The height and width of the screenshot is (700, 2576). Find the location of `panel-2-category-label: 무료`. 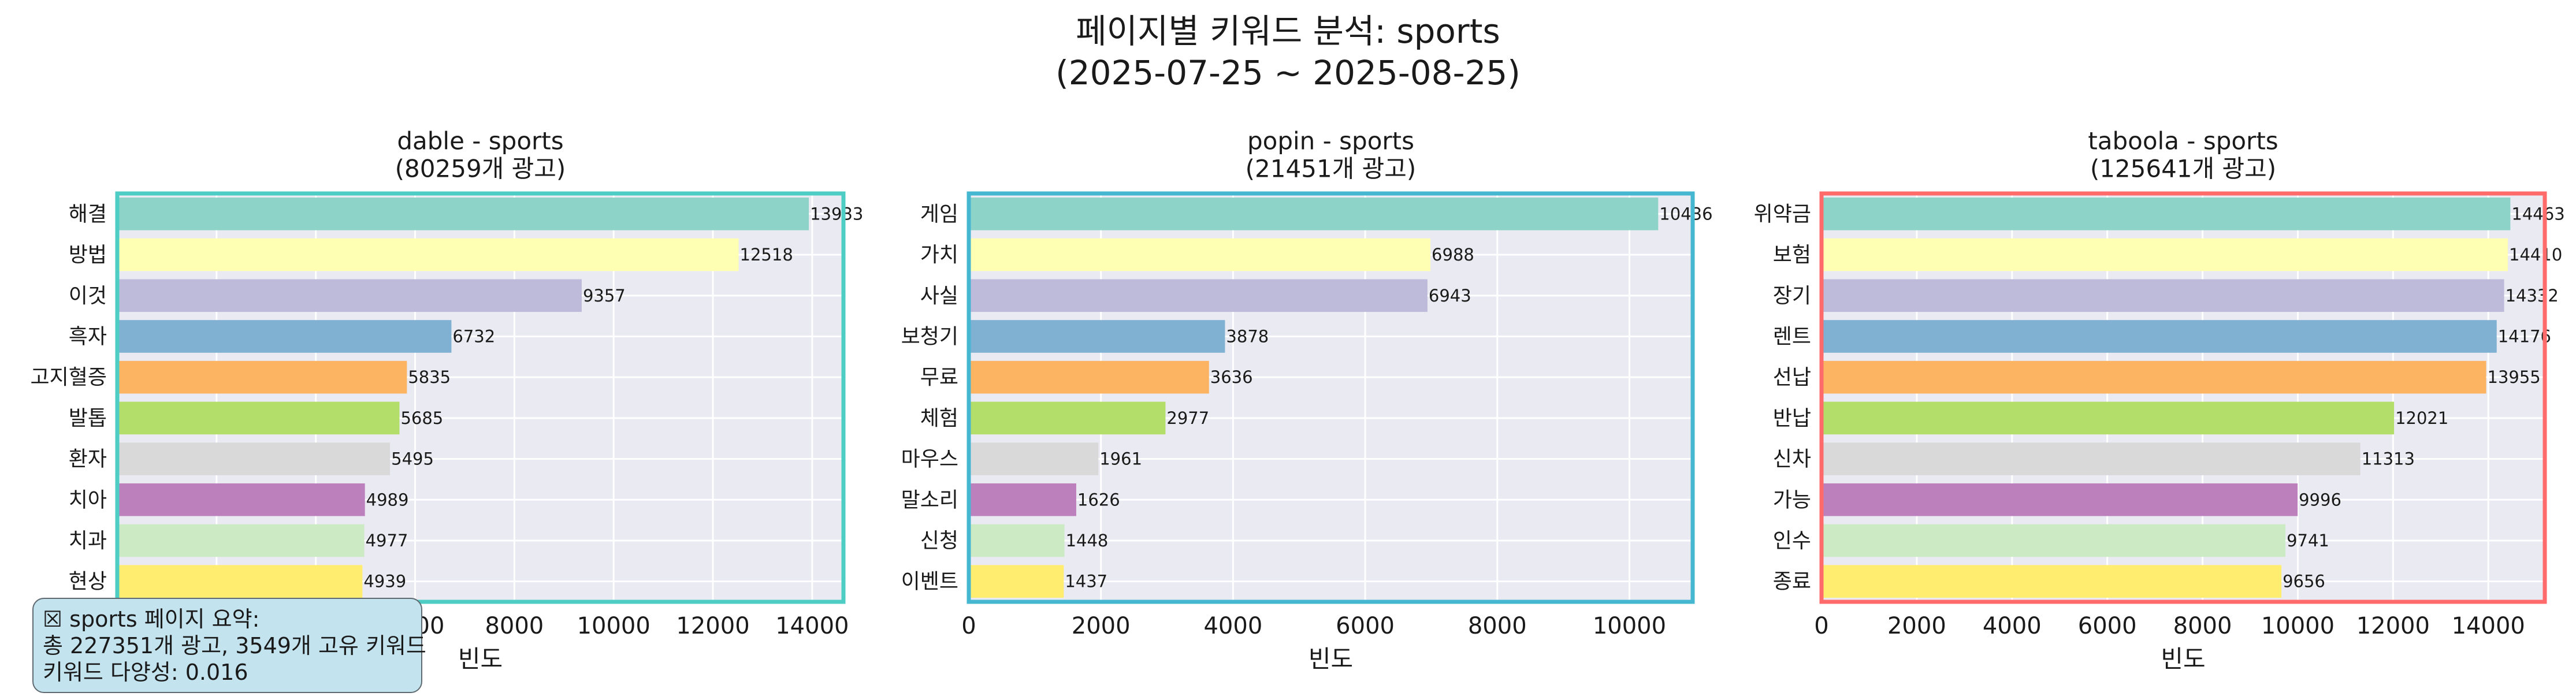

panel-2-category-label: 무료 is located at coordinates (939, 377).